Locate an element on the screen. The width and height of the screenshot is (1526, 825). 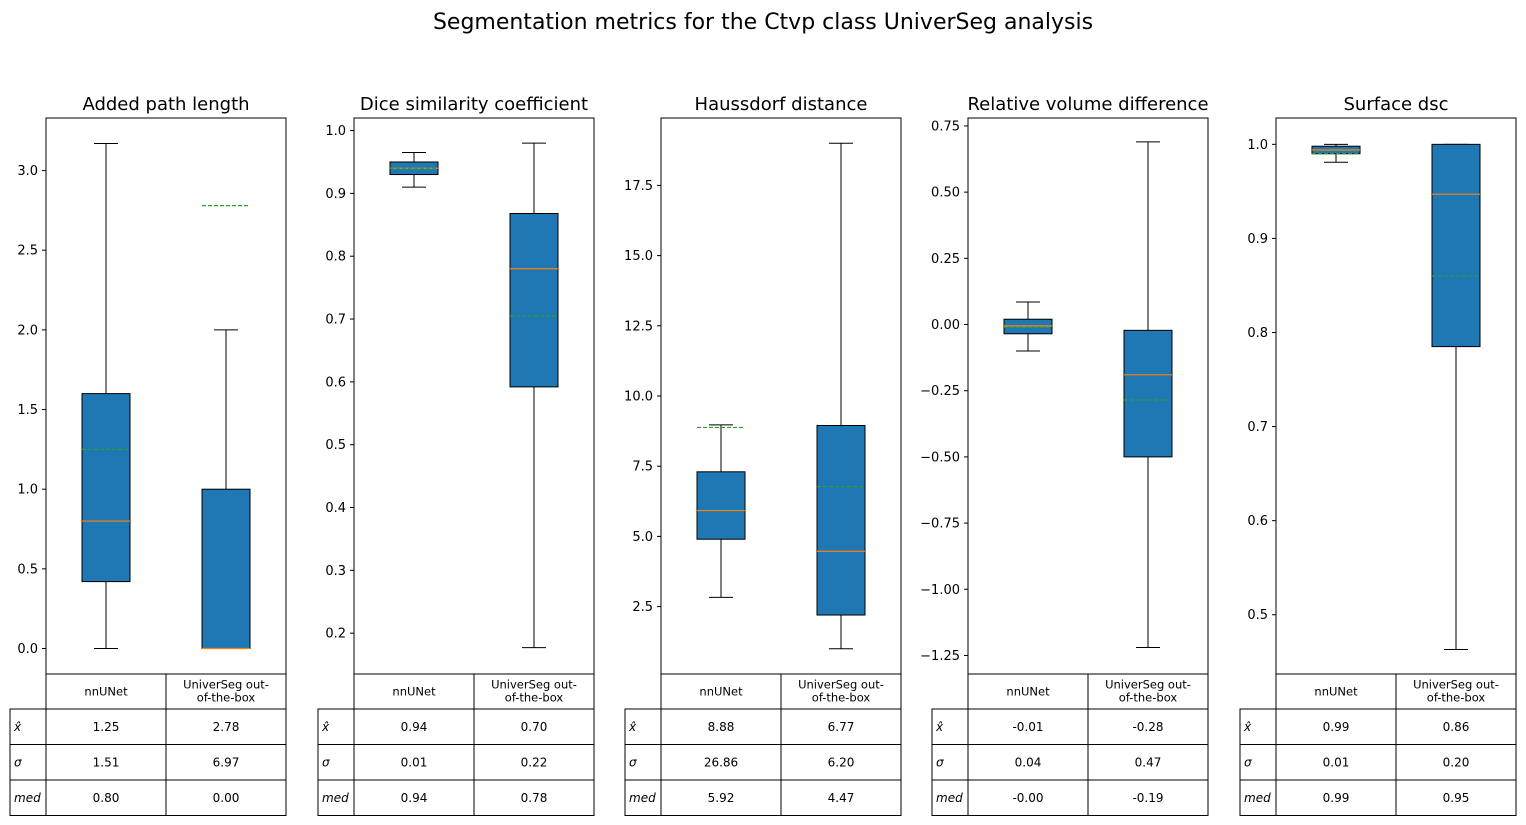
table-cell-value: 0.47 is located at coordinates (1148, 762).